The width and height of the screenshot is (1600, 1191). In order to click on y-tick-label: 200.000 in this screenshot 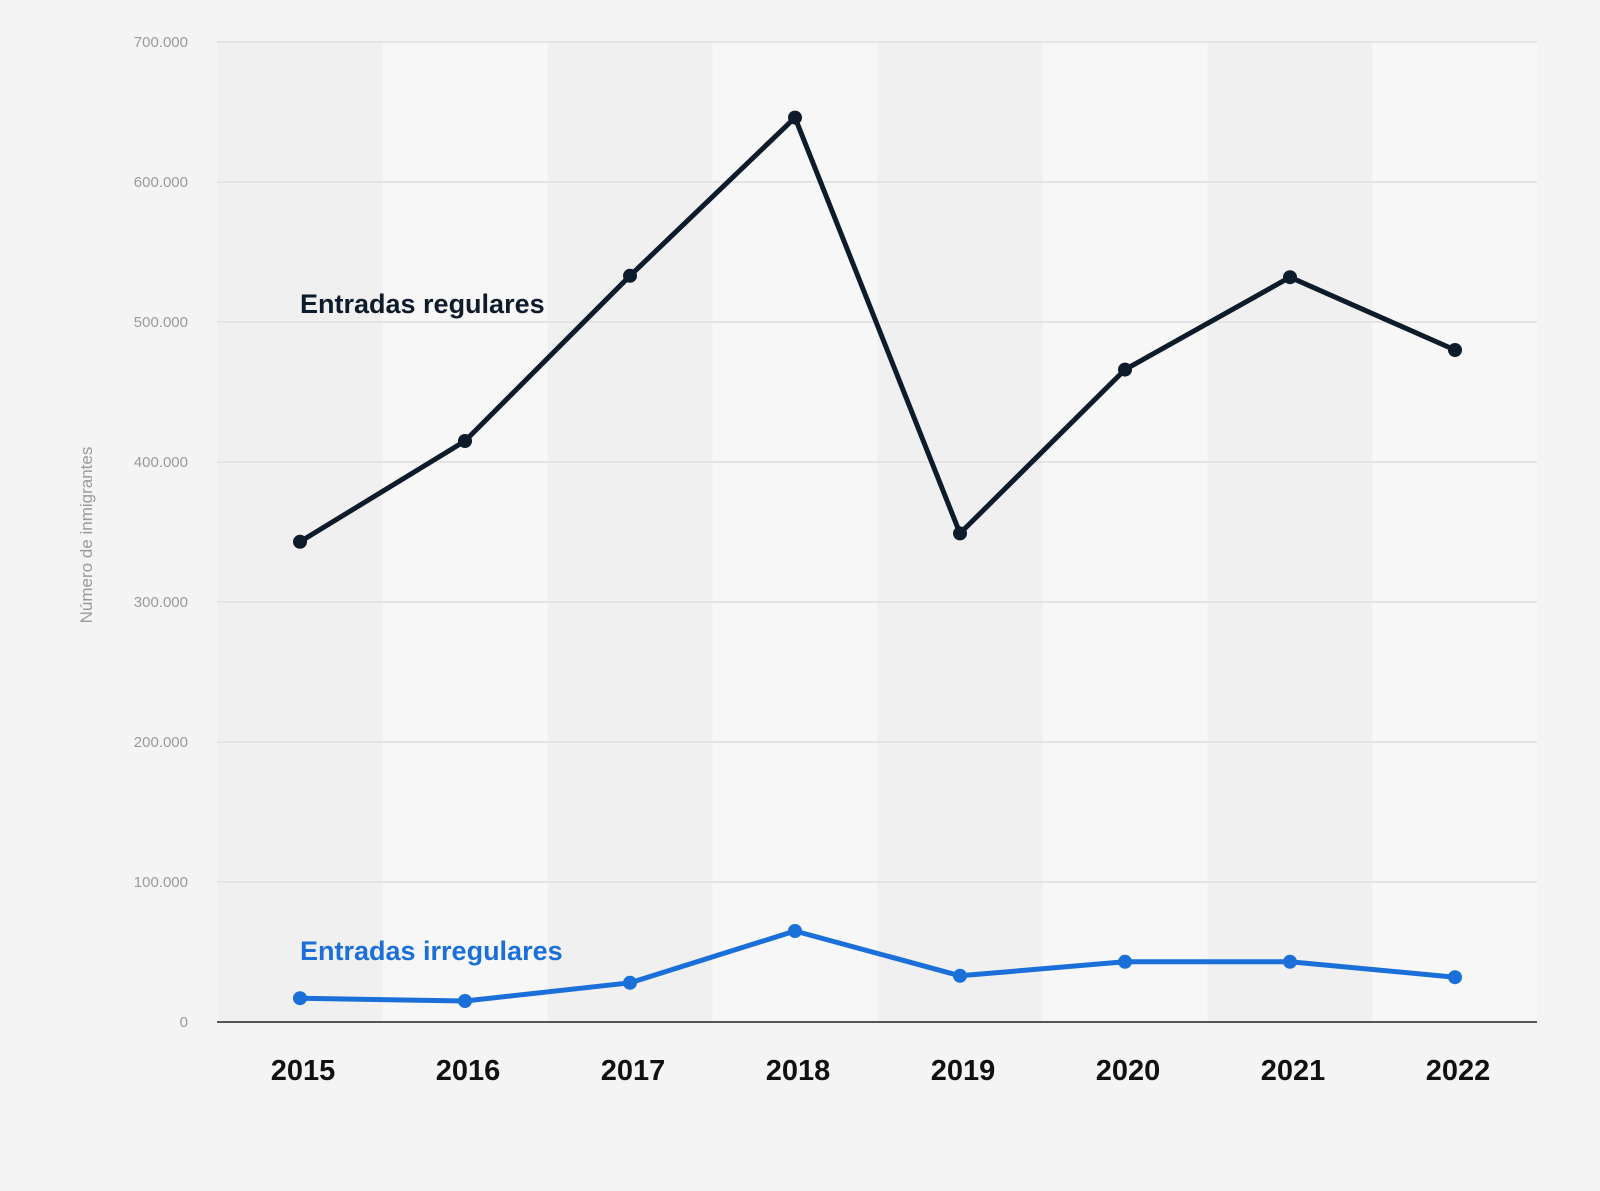, I will do `click(161, 742)`.